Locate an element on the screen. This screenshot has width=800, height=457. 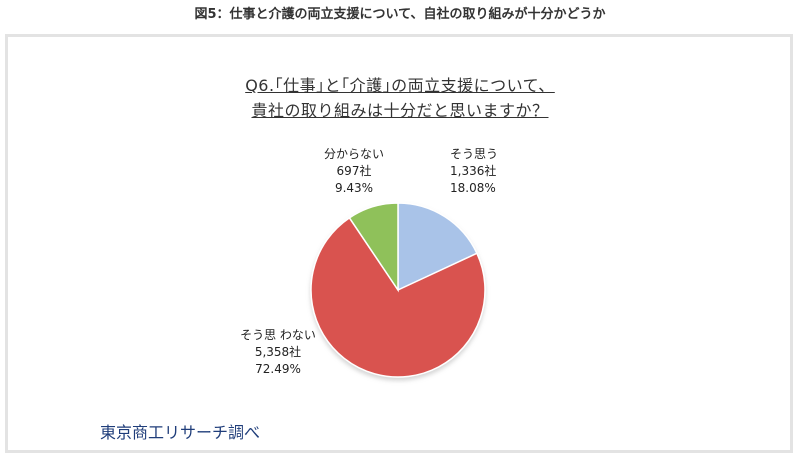
label-unknown: 分からない 697社 9.43% is located at coordinates (354, 171).